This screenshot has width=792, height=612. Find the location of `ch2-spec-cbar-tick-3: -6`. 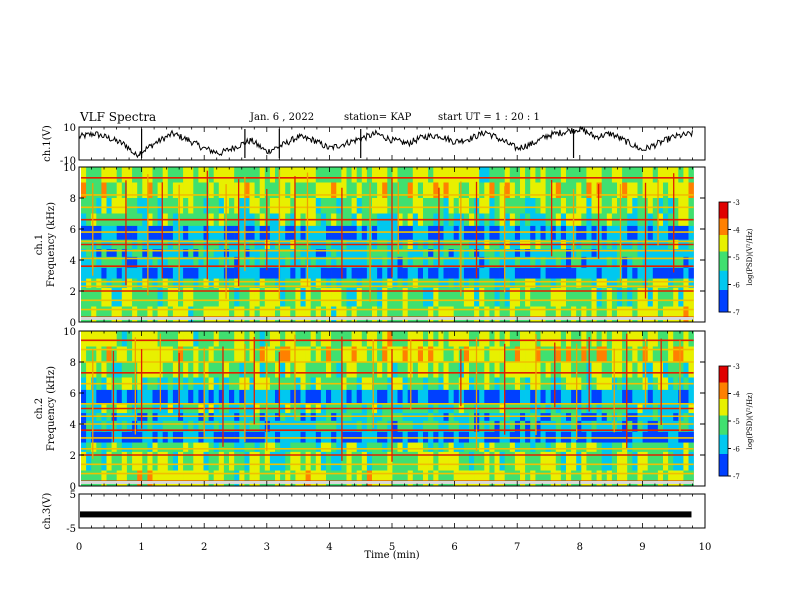

ch2-spec-cbar-tick-3: -6 is located at coordinates (736, 450).